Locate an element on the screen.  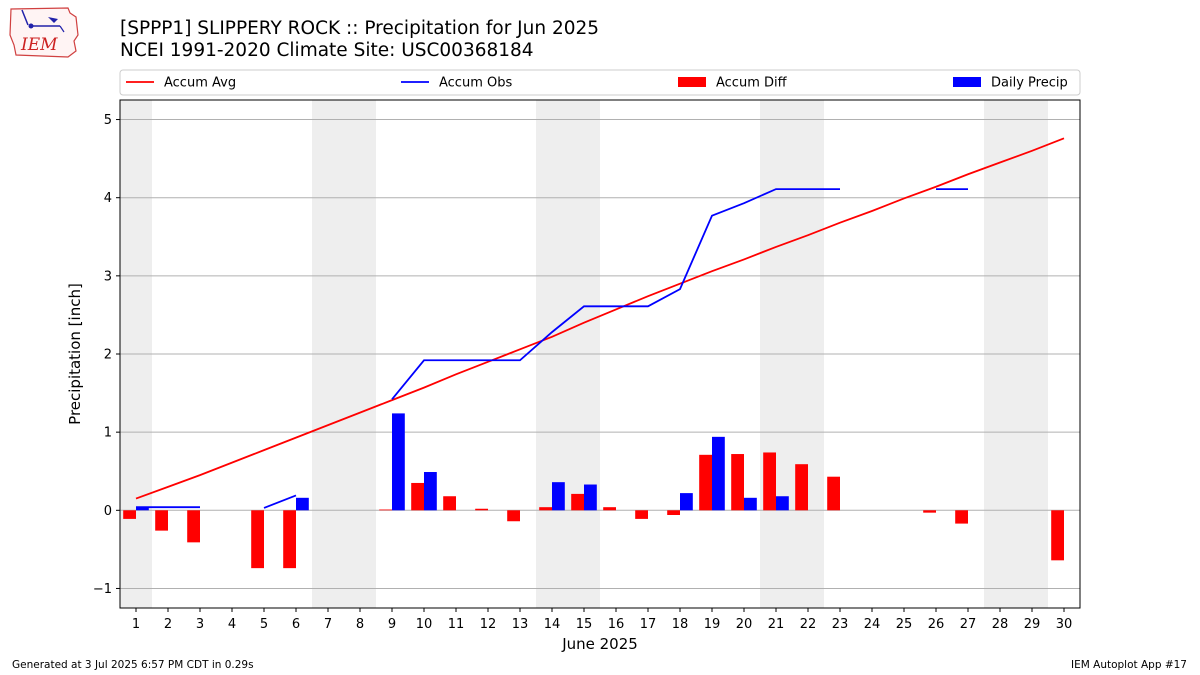
x-tick-label: 28 is located at coordinates (1000, 624).